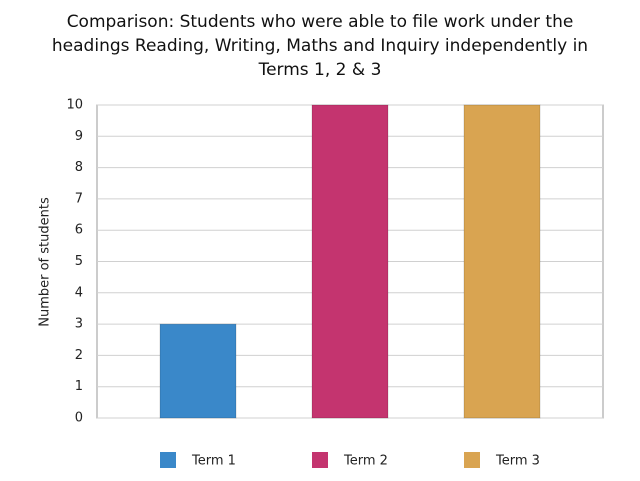  What do you see at coordinates (79, 261) in the screenshot?
I see `y-tick-label: 5` at bounding box center [79, 261].